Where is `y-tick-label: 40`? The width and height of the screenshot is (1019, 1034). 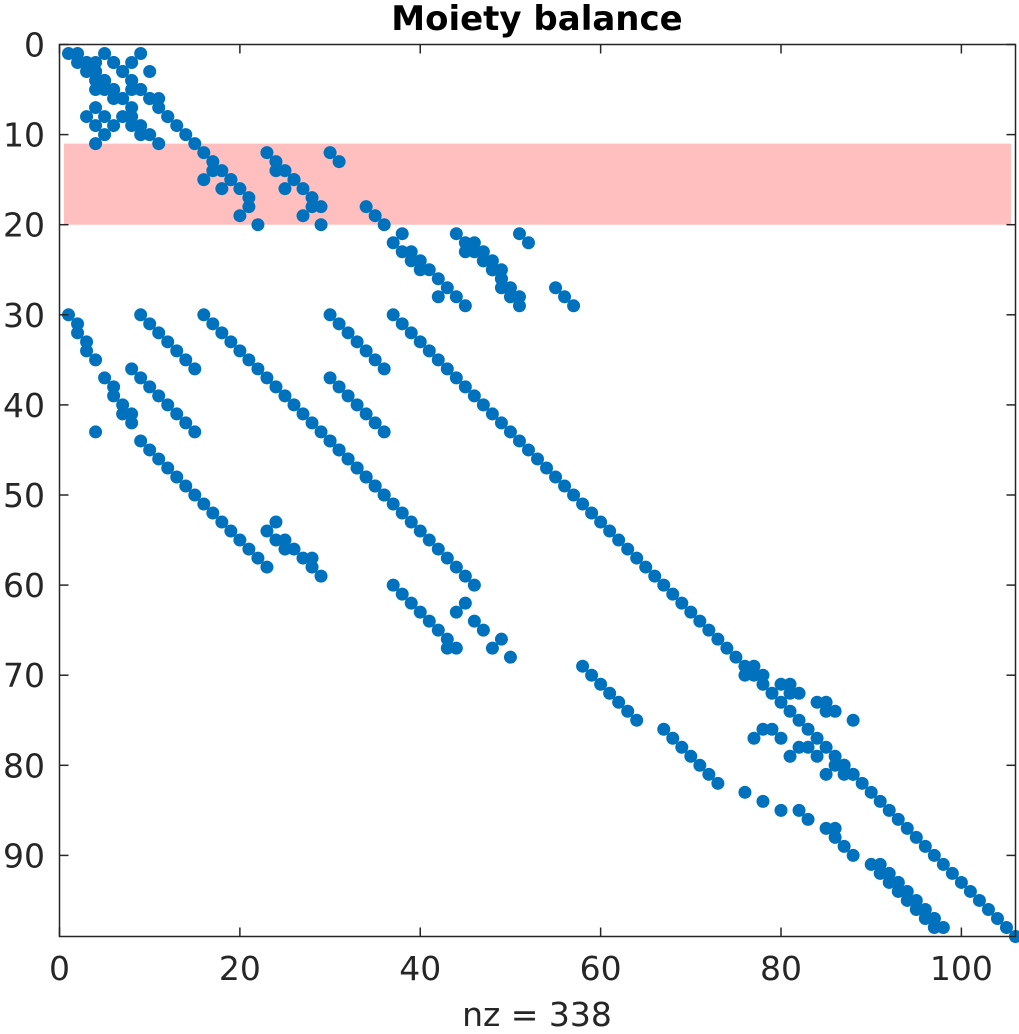
y-tick-label: 40 is located at coordinates (24, 405).